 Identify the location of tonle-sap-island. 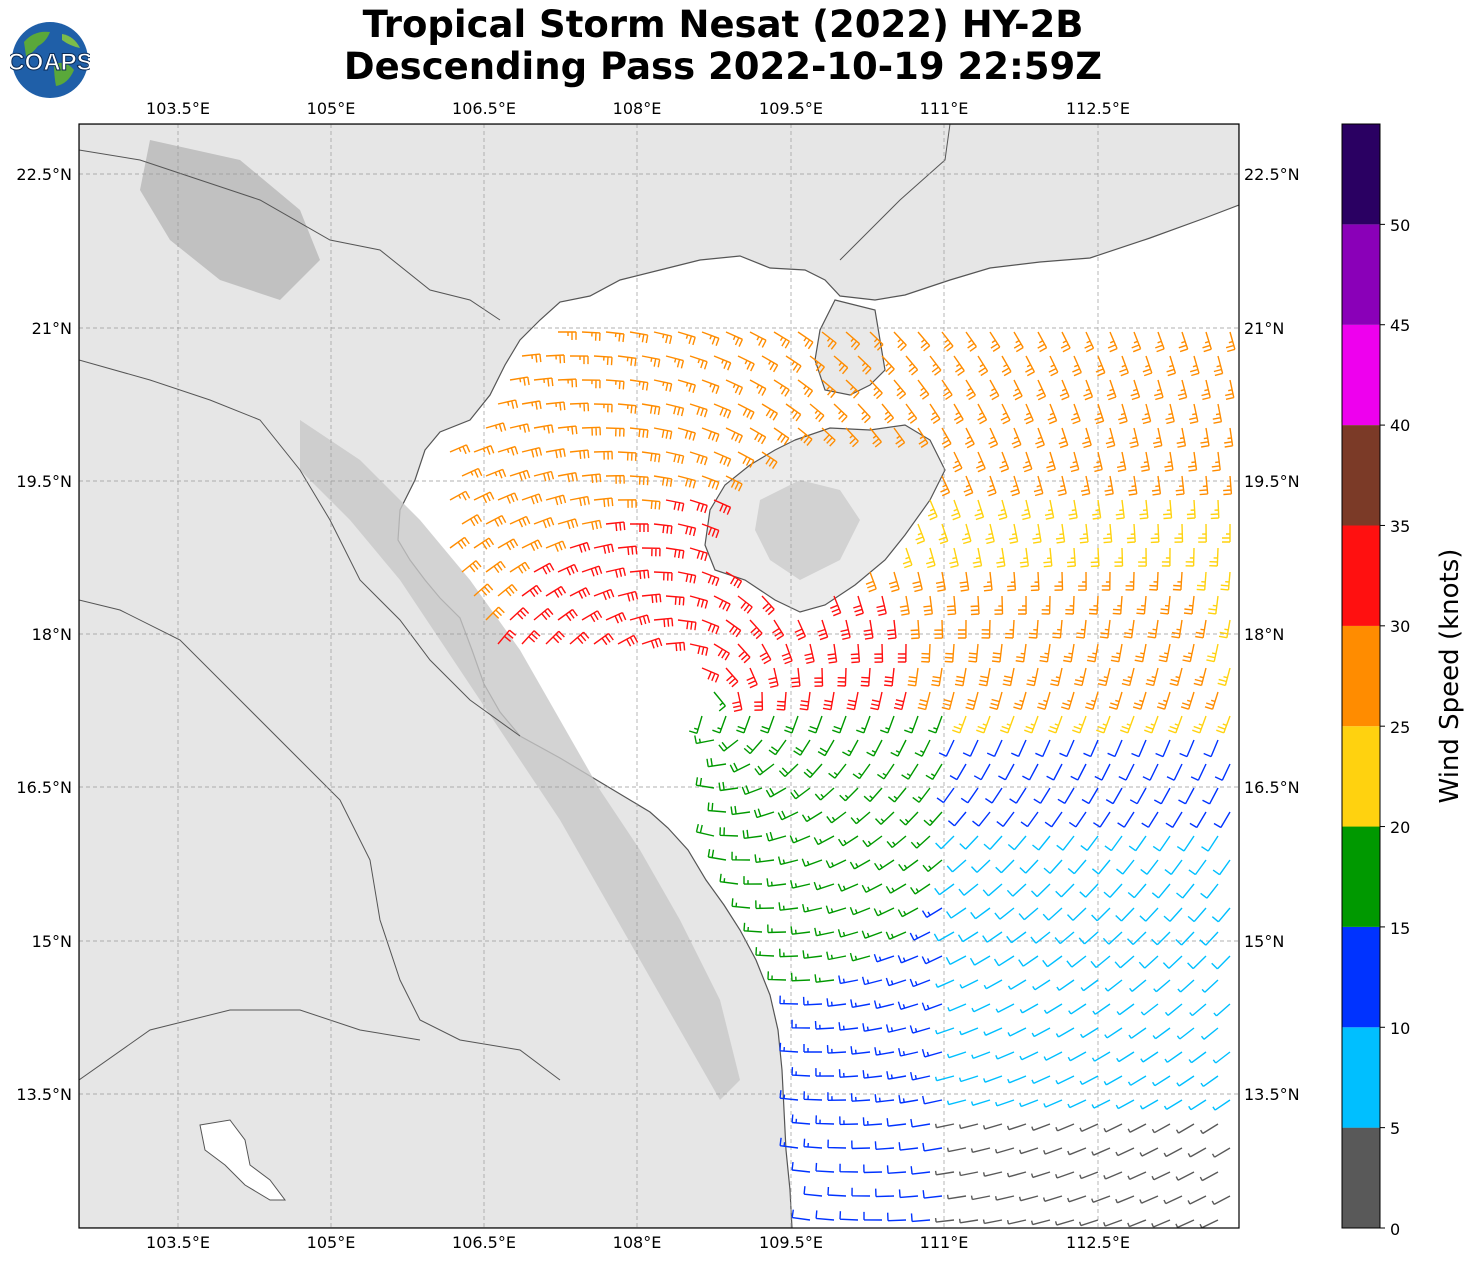
(242, 1160).